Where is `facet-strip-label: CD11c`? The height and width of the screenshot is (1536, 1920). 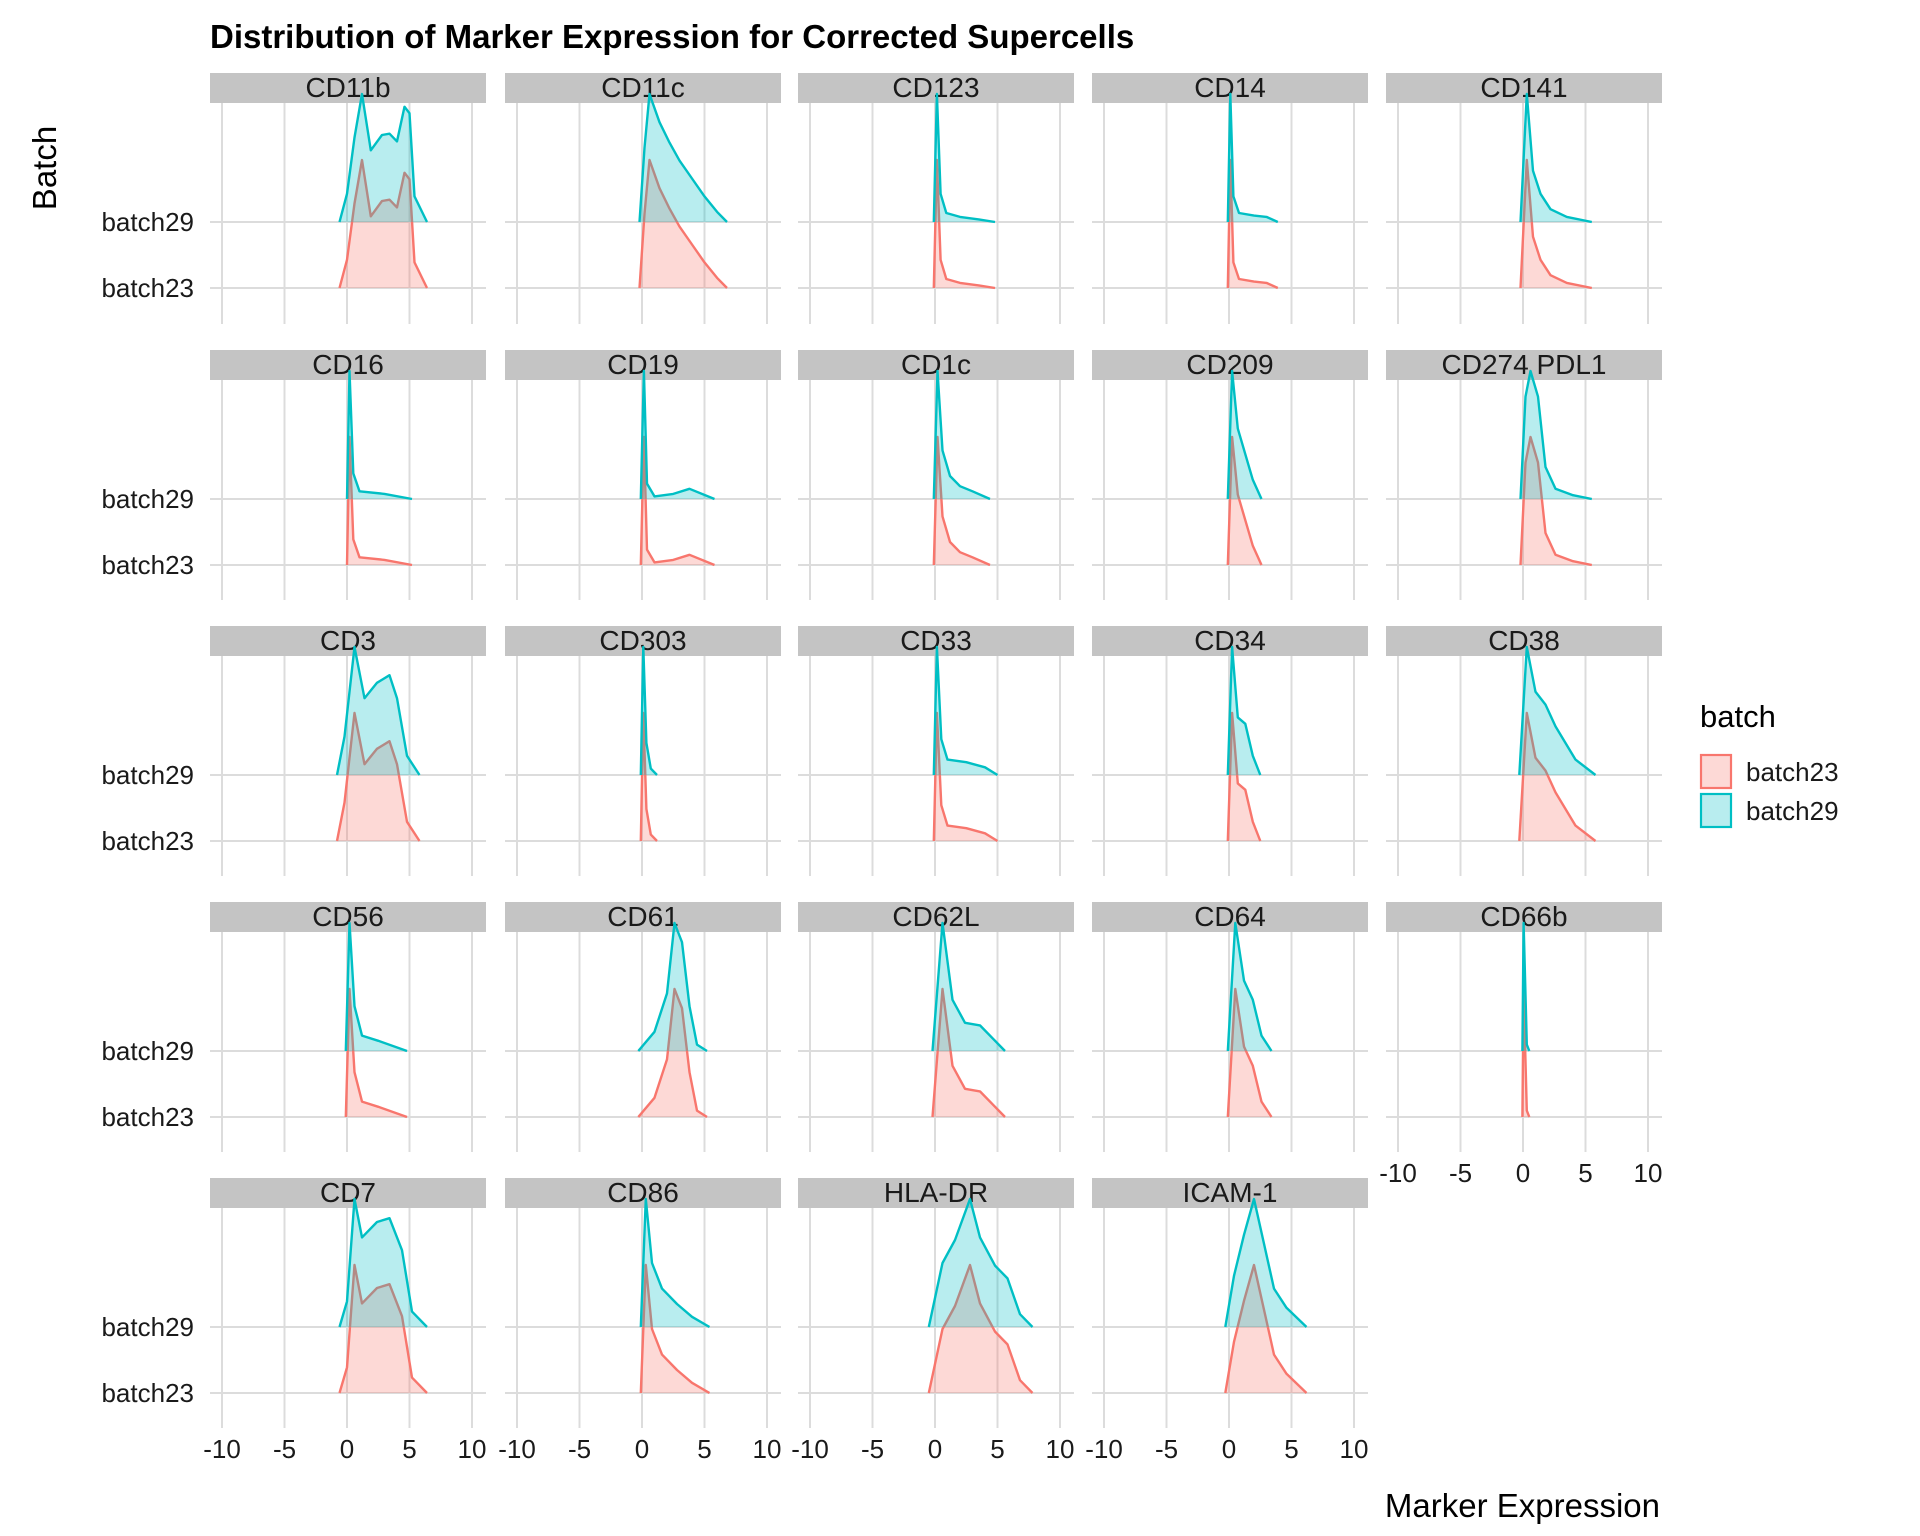 facet-strip-label: CD11c is located at coordinates (643, 87).